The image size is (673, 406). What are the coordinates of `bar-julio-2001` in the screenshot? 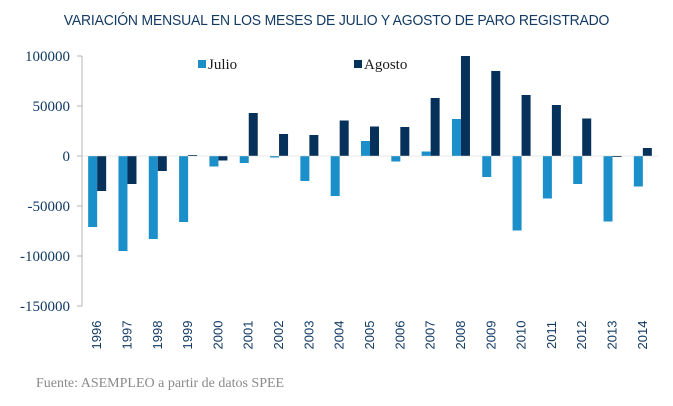 It's located at (244, 159).